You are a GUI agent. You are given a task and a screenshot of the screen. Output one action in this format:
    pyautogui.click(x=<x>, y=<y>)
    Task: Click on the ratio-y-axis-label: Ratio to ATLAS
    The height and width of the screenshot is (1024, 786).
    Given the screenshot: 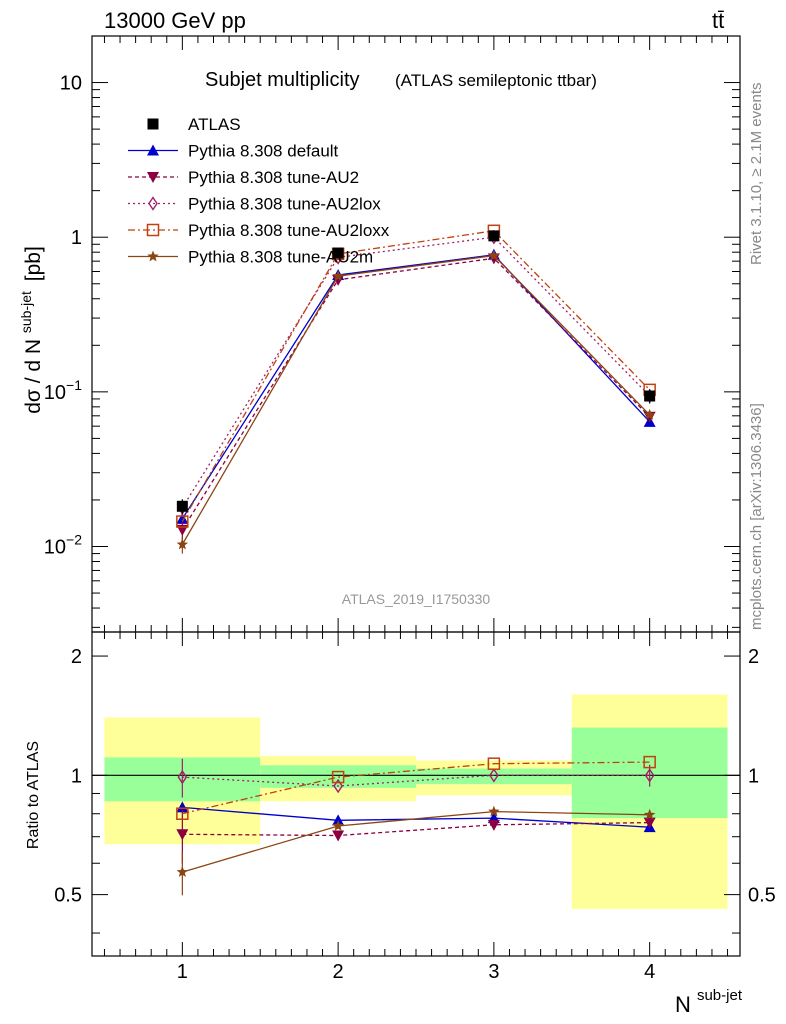 What is the action you would take?
    pyautogui.click(x=33, y=795)
    